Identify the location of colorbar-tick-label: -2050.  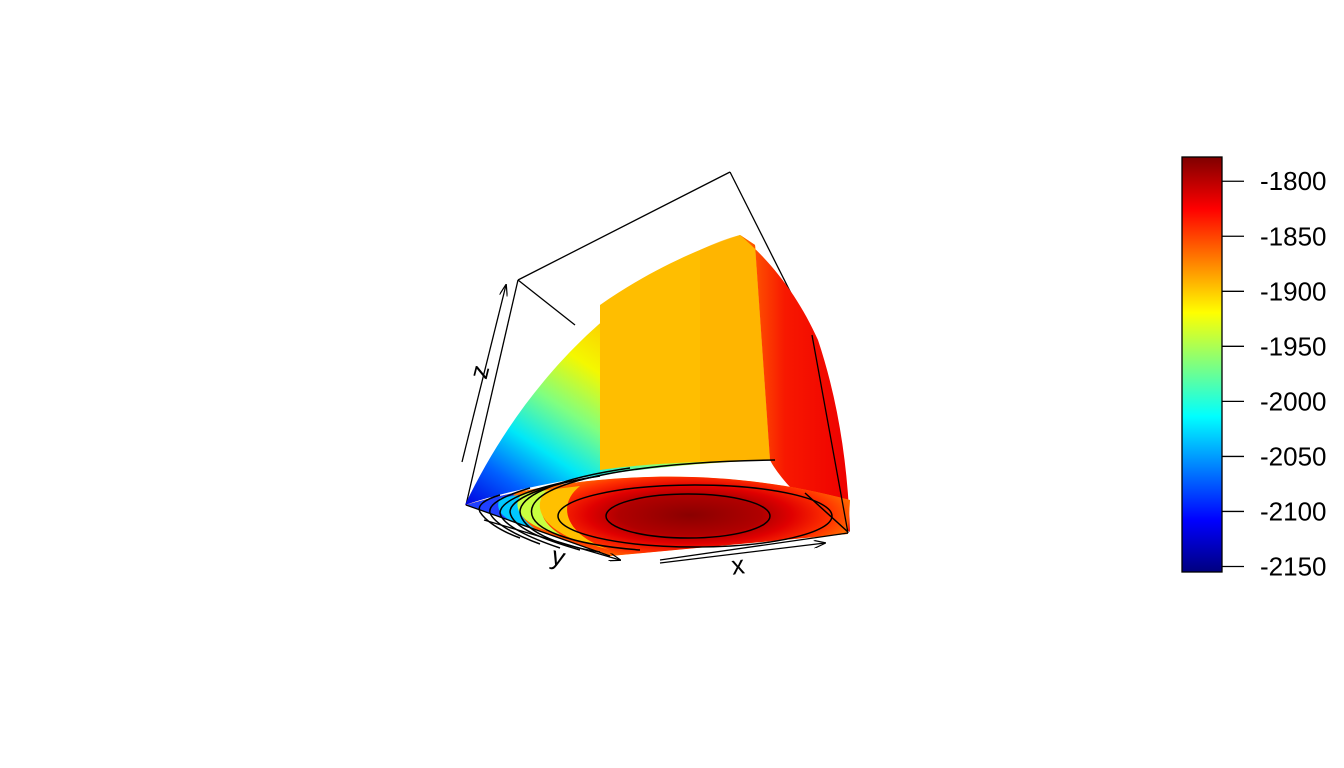
(1293, 456).